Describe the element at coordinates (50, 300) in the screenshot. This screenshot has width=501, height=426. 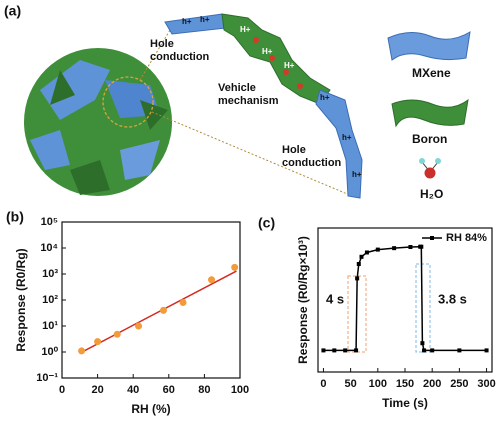
I see `y-tick-label: 10²` at that location.